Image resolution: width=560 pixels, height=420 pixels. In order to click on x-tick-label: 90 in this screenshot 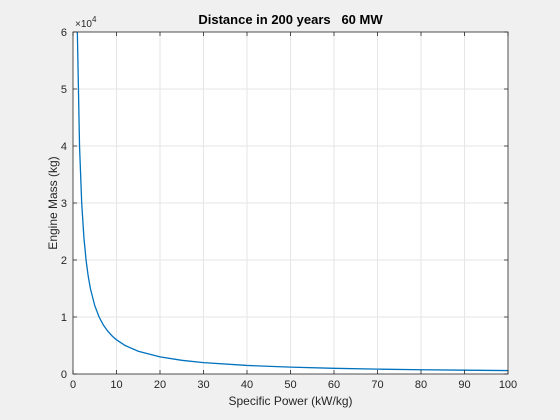, I will do `click(464, 385)`.